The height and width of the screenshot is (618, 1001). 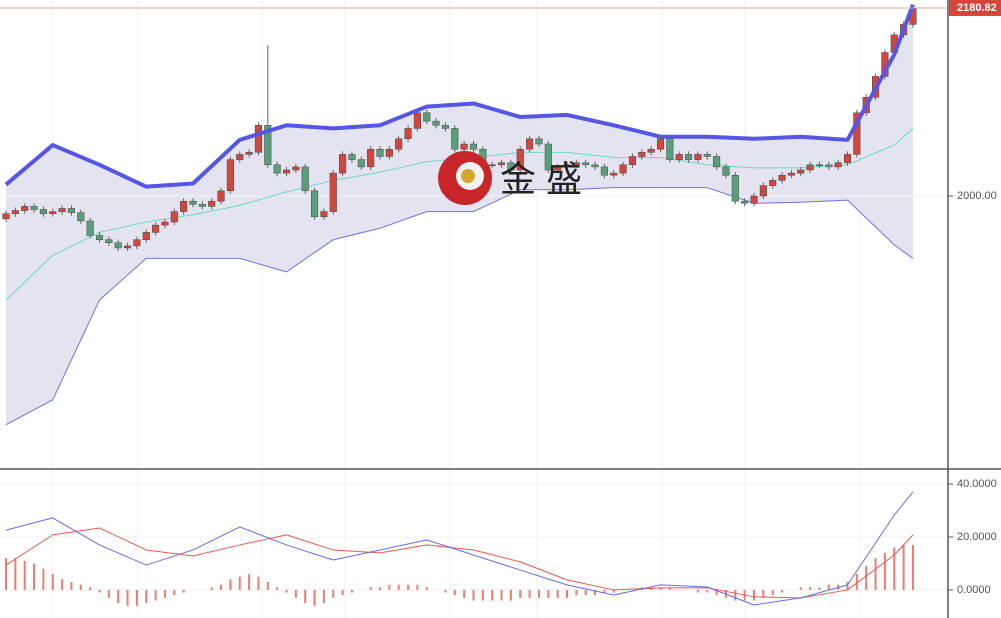 What do you see at coordinates (975, 8) in the screenshot?
I see `last-price-box` at bounding box center [975, 8].